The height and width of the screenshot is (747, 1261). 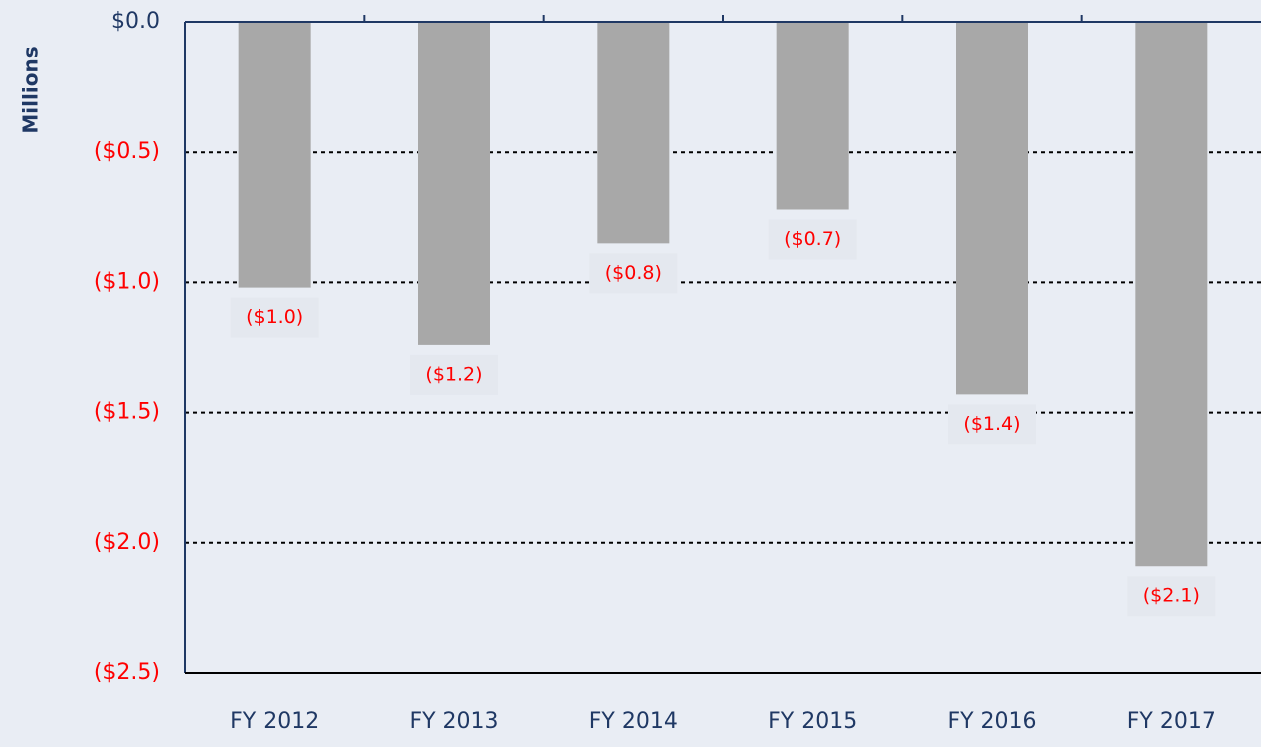 I want to click on data-label: ($2.1), so click(x=1171, y=596).